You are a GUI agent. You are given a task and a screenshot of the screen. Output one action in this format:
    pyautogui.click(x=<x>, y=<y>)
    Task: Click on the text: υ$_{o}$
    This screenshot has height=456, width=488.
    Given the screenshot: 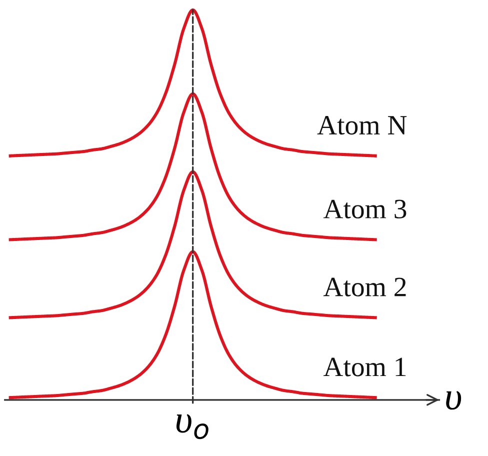 What is the action you would take?
    pyautogui.click(x=192, y=427)
    